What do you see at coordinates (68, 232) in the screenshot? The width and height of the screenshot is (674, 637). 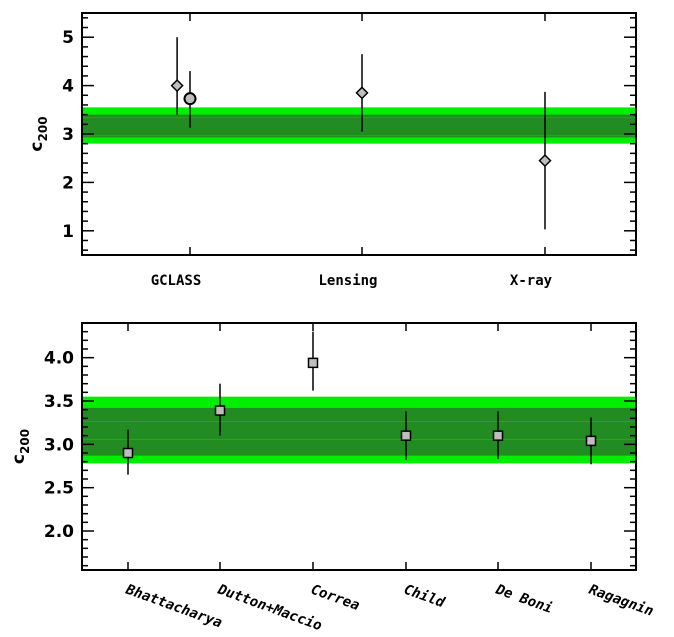 I see `y-tick-label: 1` at bounding box center [68, 232].